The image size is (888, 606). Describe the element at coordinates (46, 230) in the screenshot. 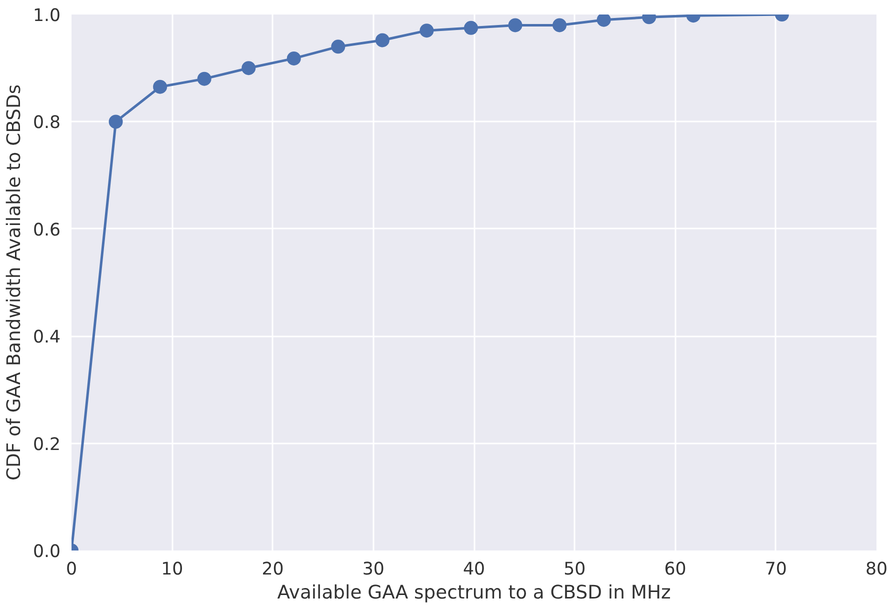

I see `y-tick-label: 0.6` at that location.